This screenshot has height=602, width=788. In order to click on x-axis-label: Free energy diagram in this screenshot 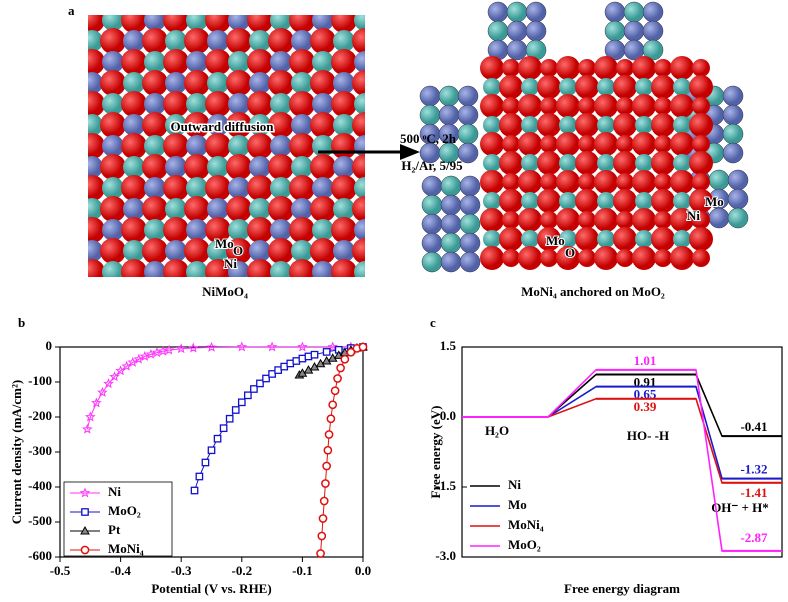, I will do `click(622, 588)`.